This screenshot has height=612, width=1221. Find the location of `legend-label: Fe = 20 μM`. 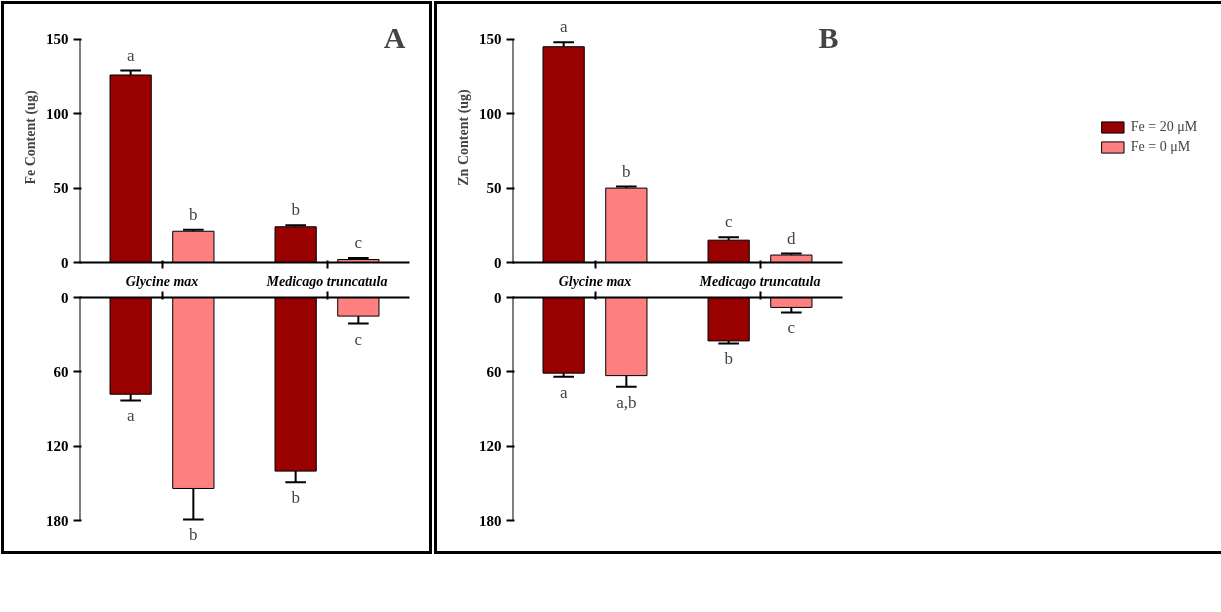

legend-label: Fe = 20 μM is located at coordinates (1164, 127).